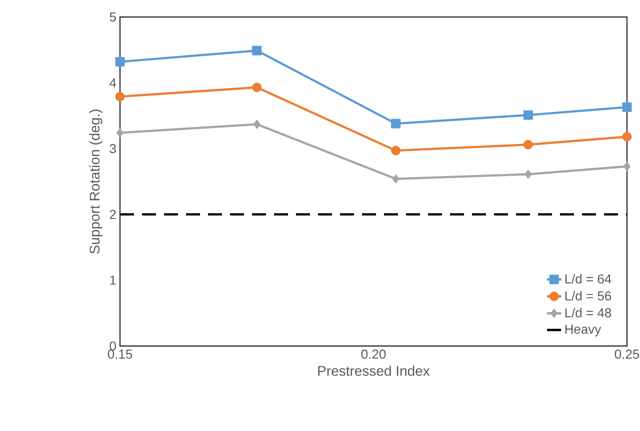 Image resolution: width=640 pixels, height=431 pixels. Describe the element at coordinates (588, 295) in the screenshot. I see `legend-label: L/d = 56` at that location.